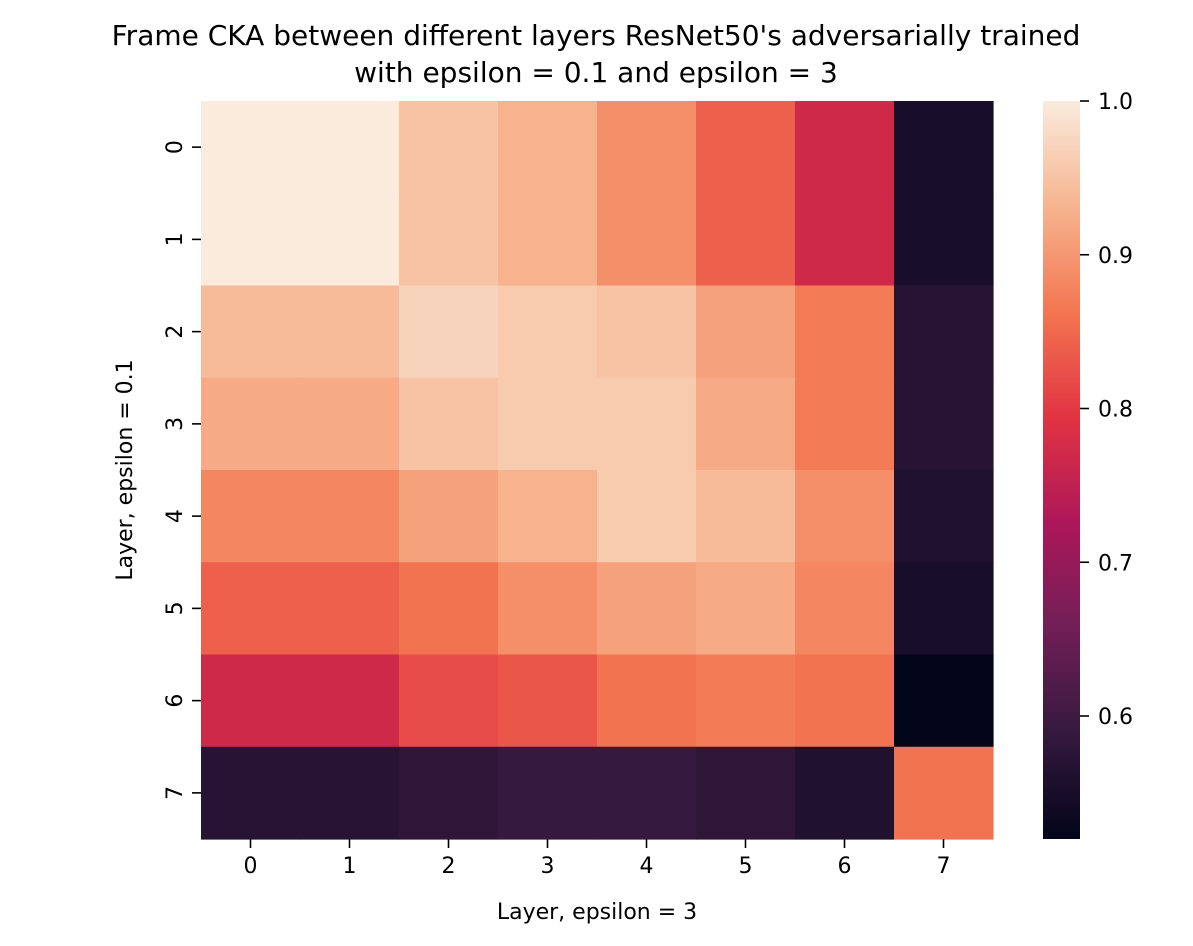 The height and width of the screenshot is (946, 1193). I want to click on y-axis-label: Layer, epsilon = 0.1, so click(125, 469).